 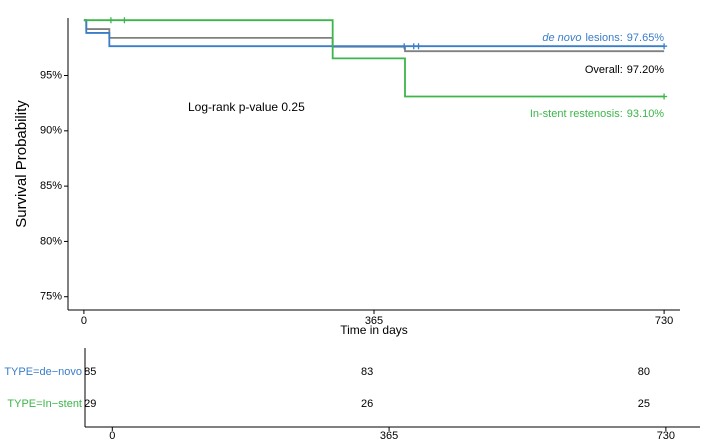 What do you see at coordinates (646, 38) in the screenshot?
I see `series-value-label: 97.65%` at bounding box center [646, 38].